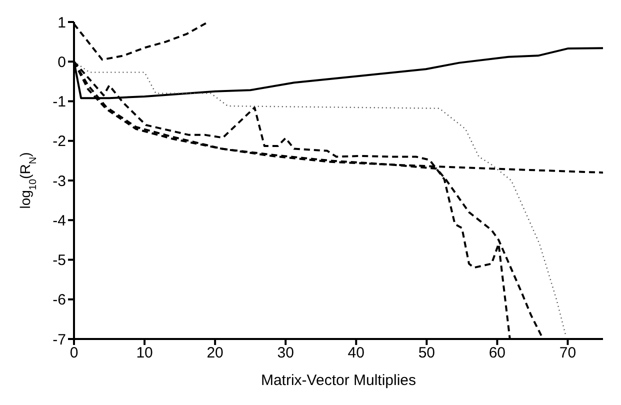 The image size is (621, 405). I want to click on x-tick-label: 20, so click(215, 353).